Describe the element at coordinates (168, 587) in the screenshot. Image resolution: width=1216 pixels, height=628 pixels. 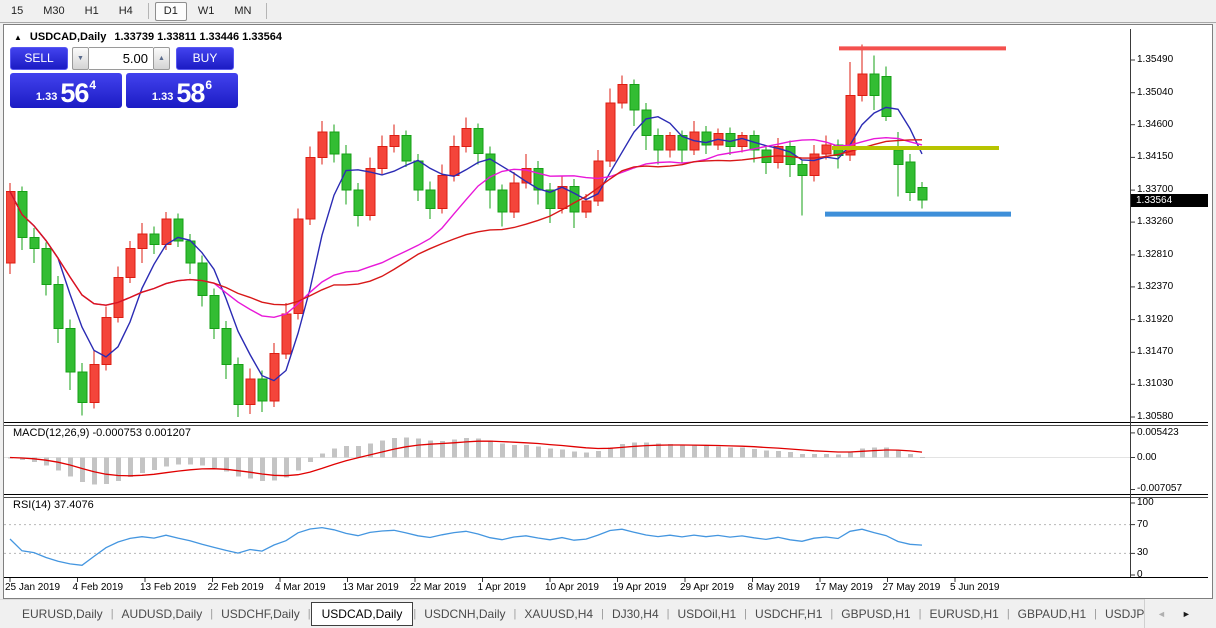
I see `date-axis-label: 13 Feb 2019` at that location.